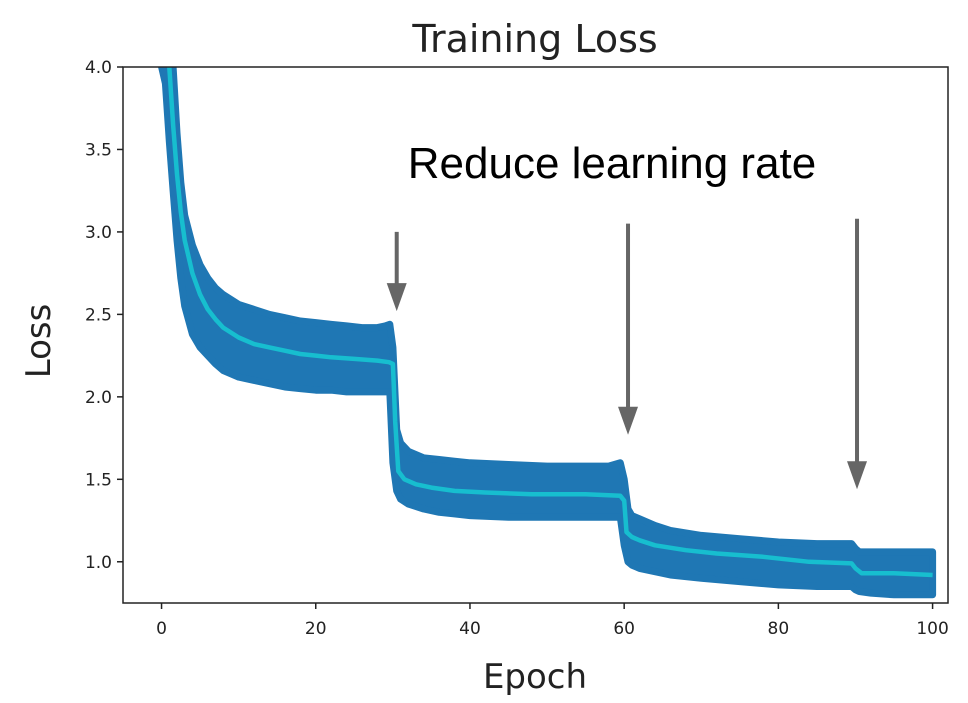  Describe the element at coordinates (161, 629) in the screenshot. I see `x-tick-label: 0` at that location.